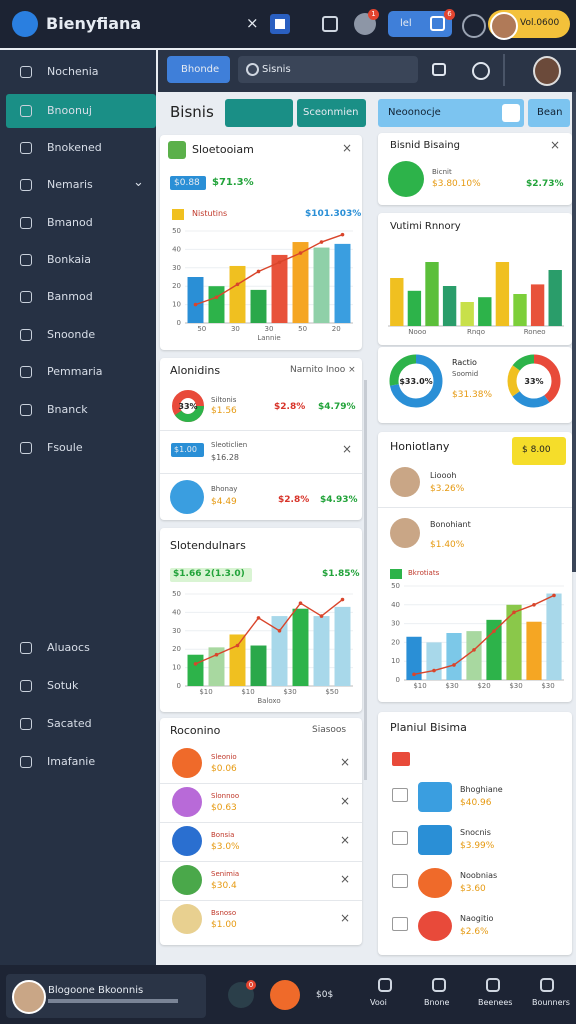  I want to click on side-item: Nochenia, so click(73, 71).